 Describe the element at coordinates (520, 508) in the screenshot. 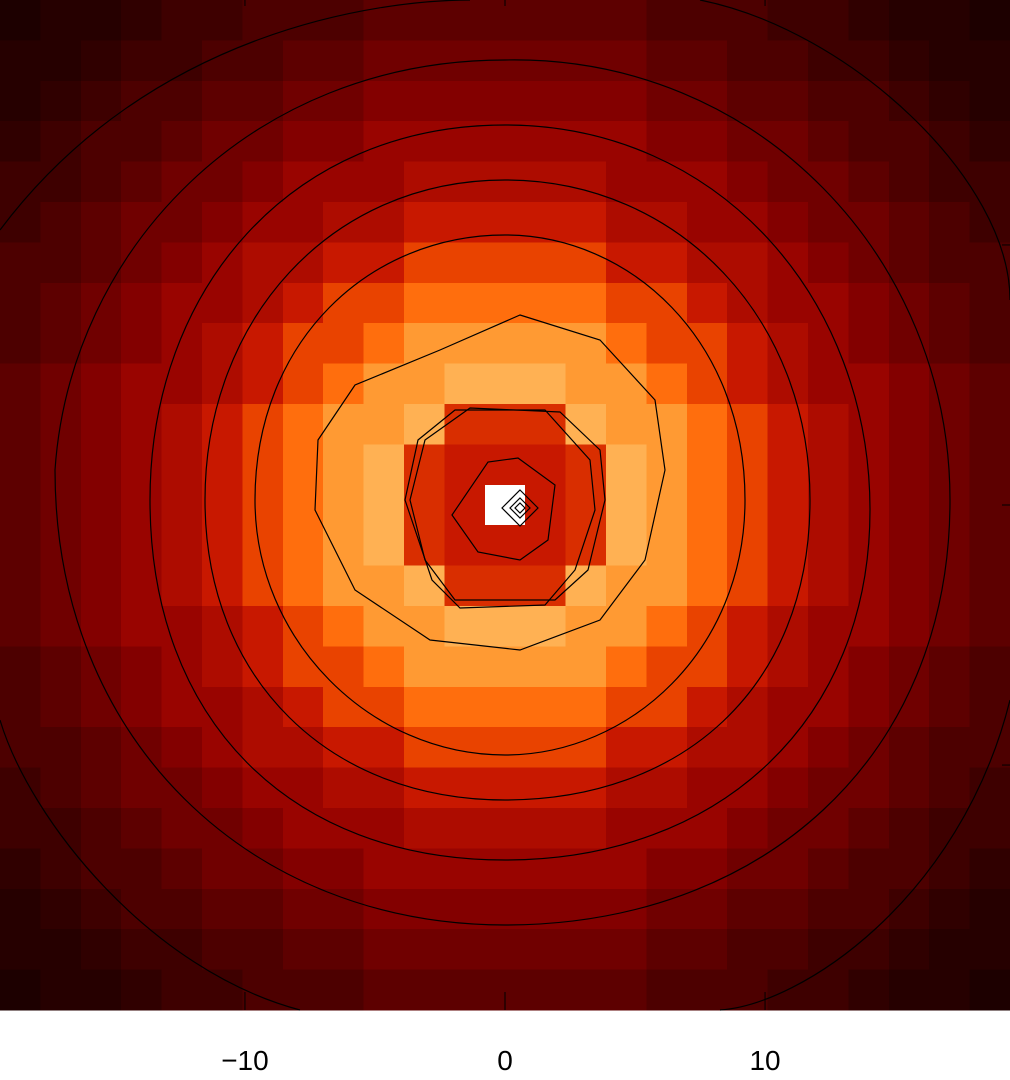

I see `contour` at that location.